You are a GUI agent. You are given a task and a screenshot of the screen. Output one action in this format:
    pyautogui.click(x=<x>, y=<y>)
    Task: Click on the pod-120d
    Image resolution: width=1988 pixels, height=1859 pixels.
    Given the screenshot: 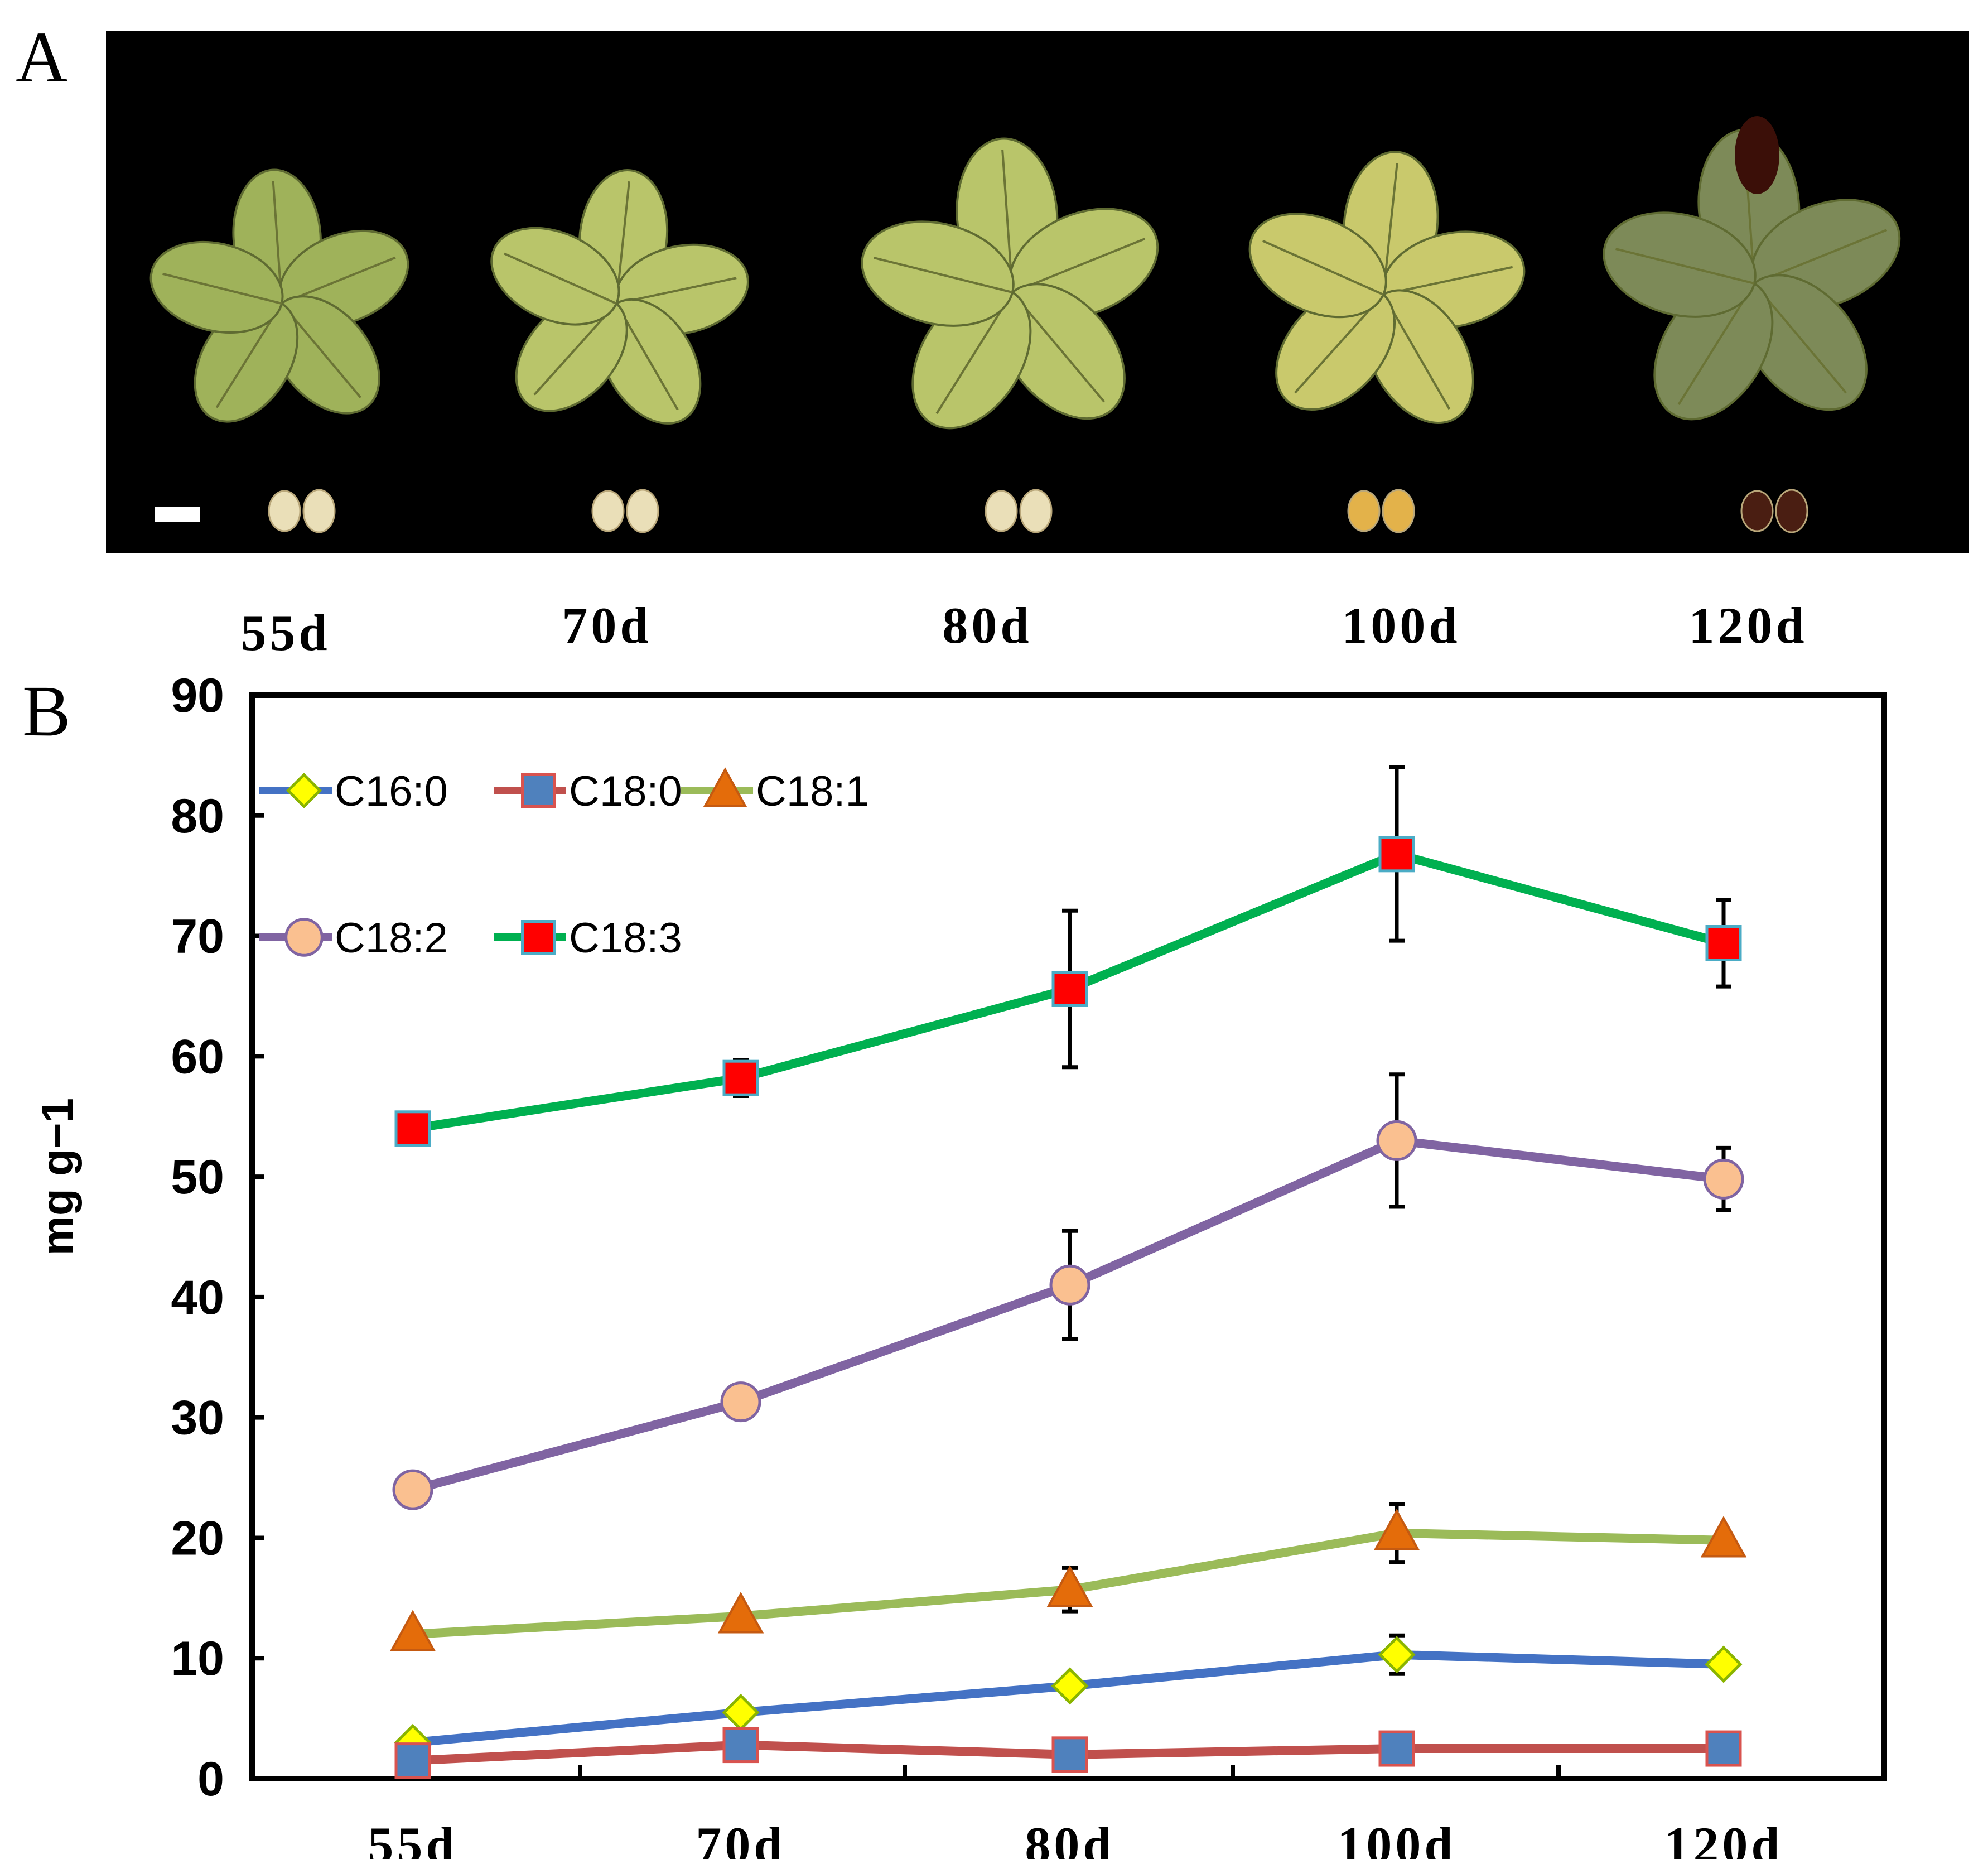 What is the action you would take?
    pyautogui.click(x=1752, y=268)
    